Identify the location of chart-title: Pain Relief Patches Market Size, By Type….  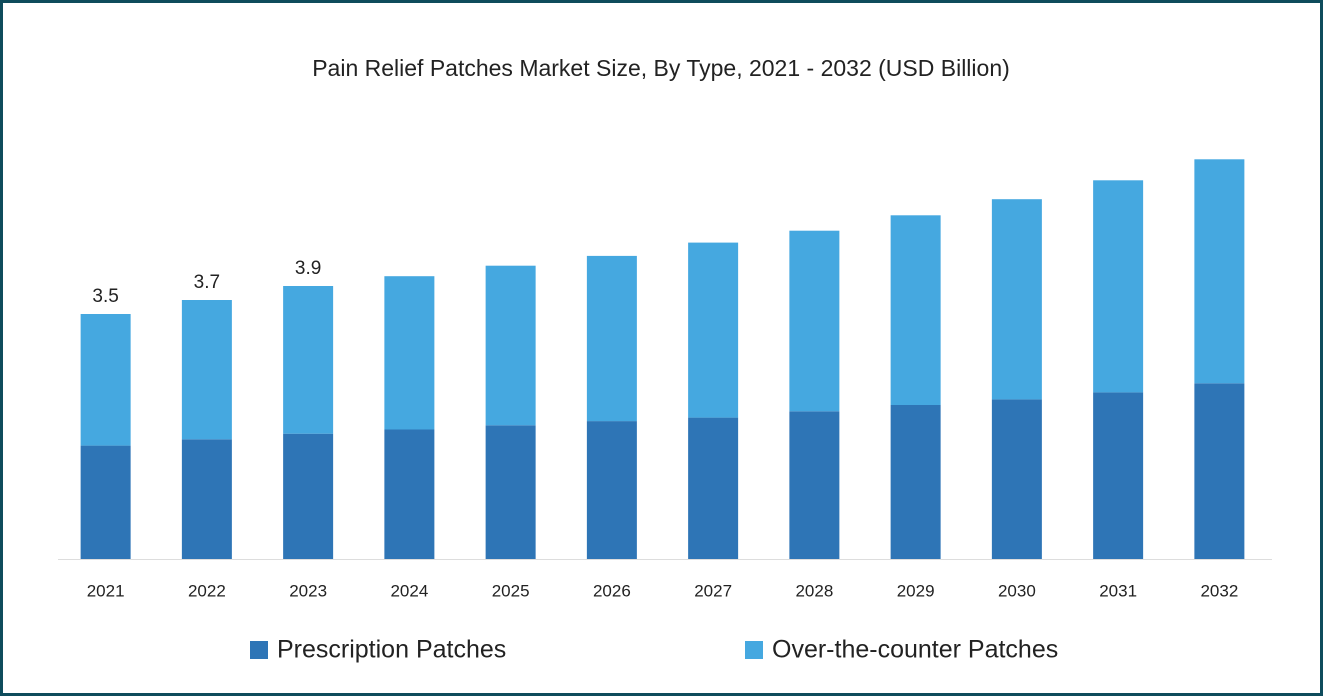
(661, 68).